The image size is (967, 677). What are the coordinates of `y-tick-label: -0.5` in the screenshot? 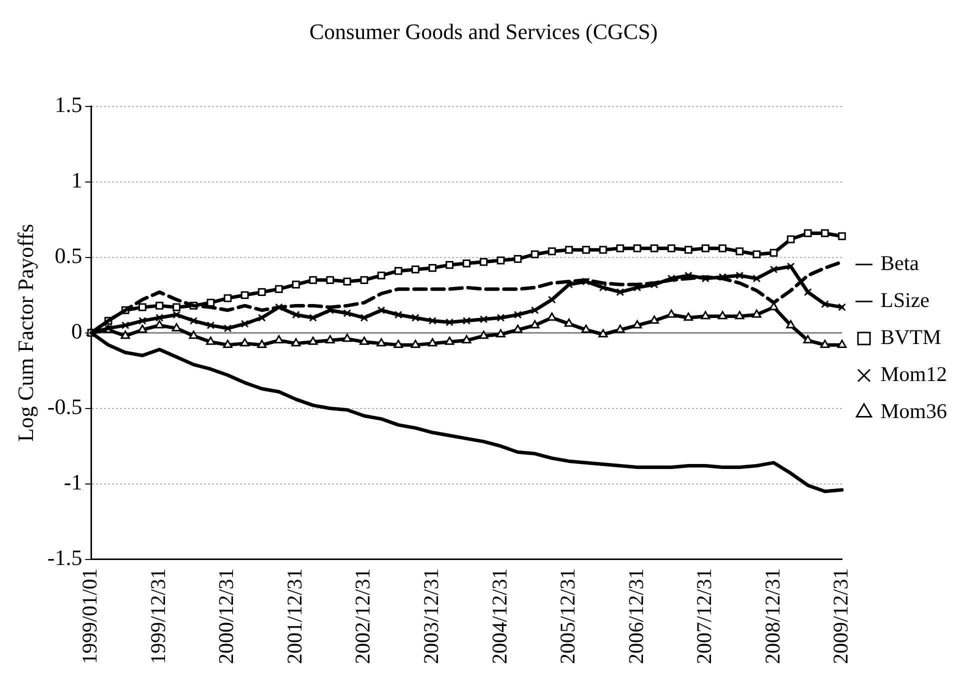 It's located at (64, 407).